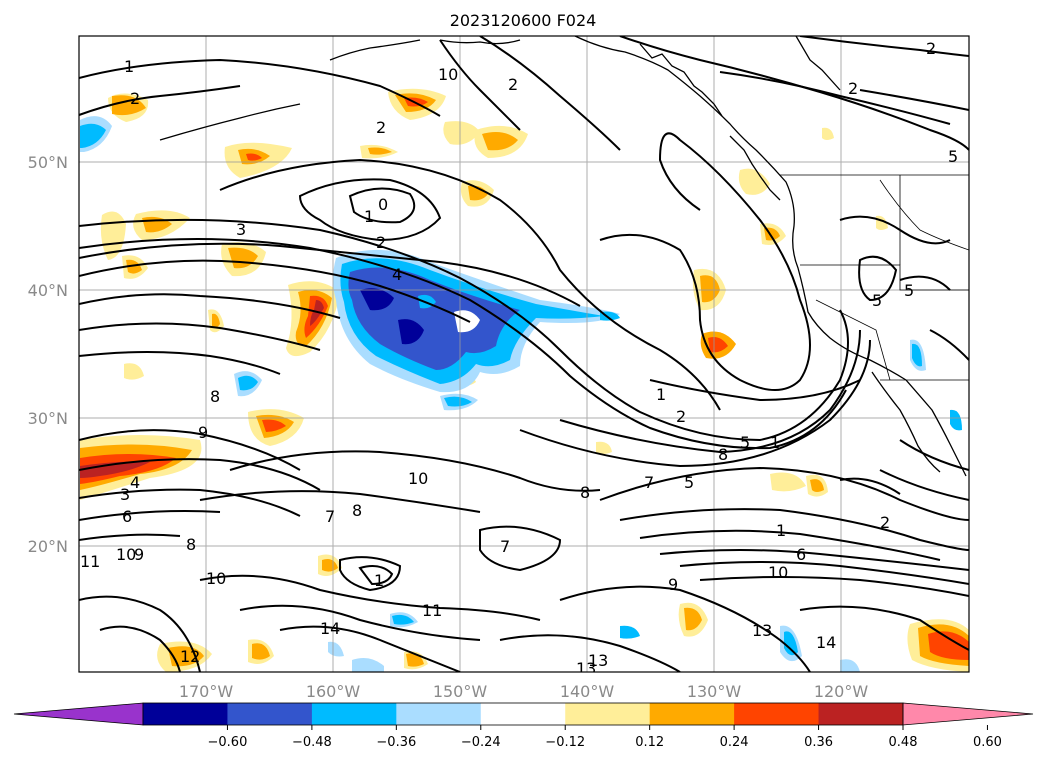  Describe the element at coordinates (48, 354) in the screenshot. I see `latitude-labels: 50°N 40°N 30°N 20°N` at that location.